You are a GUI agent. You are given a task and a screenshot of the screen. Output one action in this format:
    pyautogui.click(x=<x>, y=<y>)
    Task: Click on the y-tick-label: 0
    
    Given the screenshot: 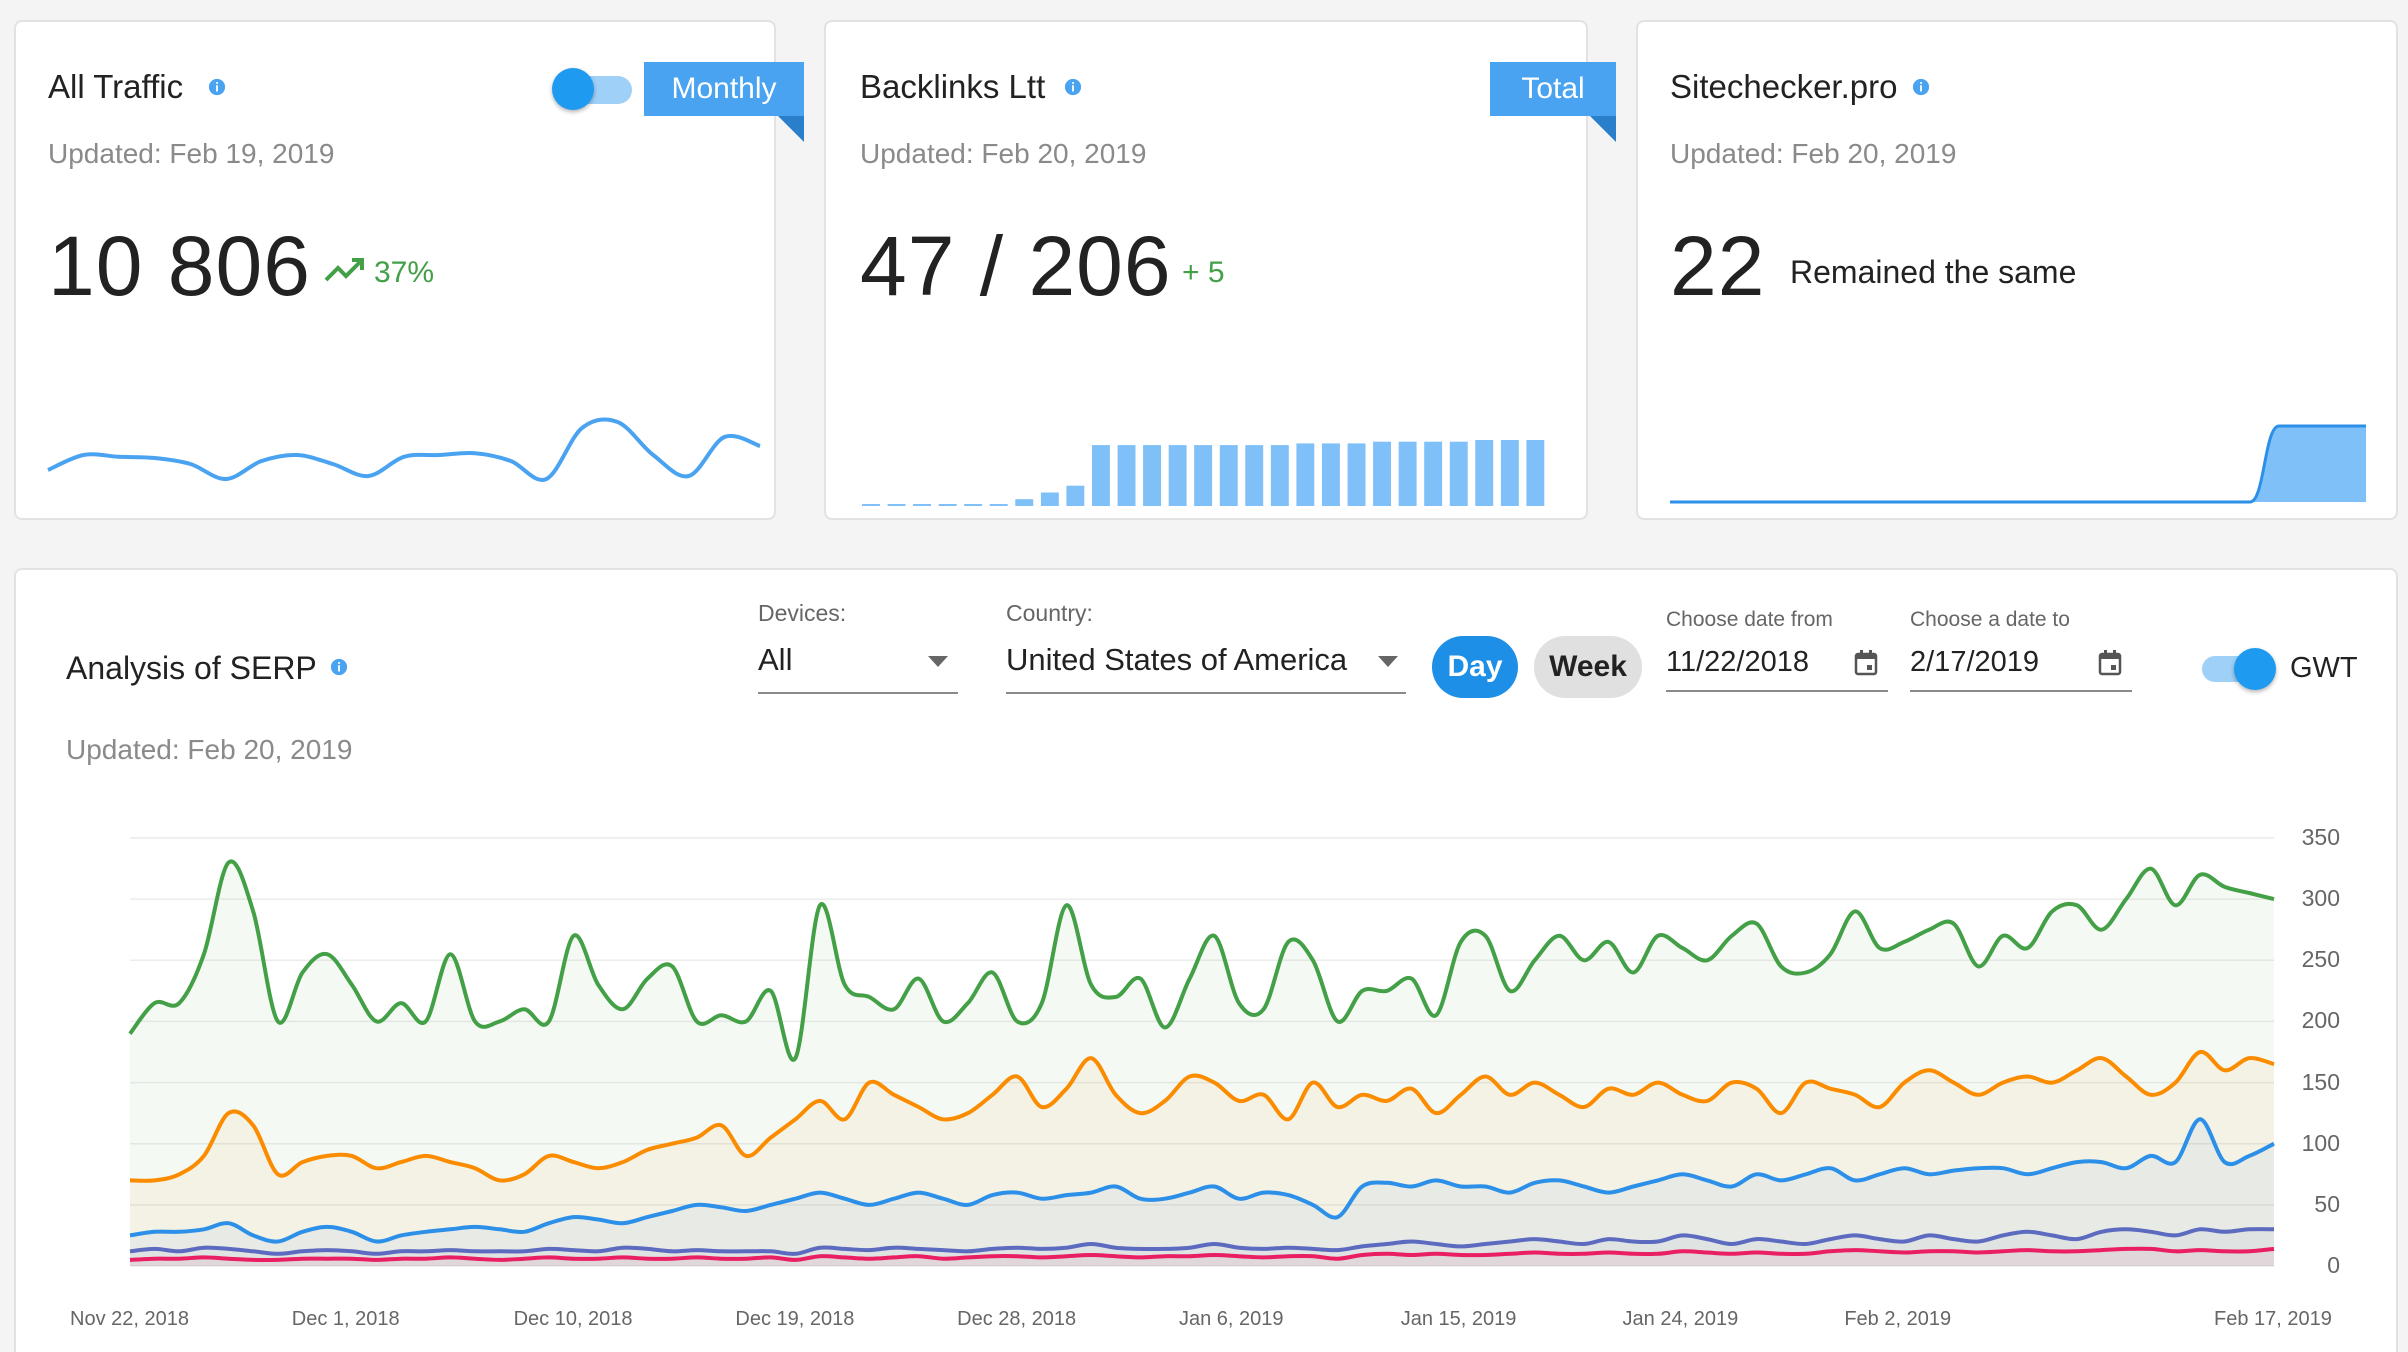 What is the action you would take?
    pyautogui.click(x=2333, y=1265)
    